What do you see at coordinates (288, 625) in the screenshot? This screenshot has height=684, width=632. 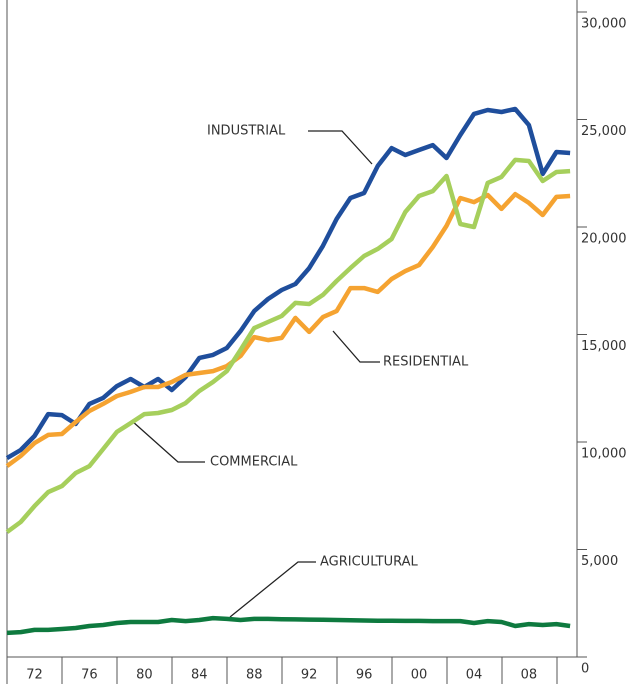 I see `series-line` at bounding box center [288, 625].